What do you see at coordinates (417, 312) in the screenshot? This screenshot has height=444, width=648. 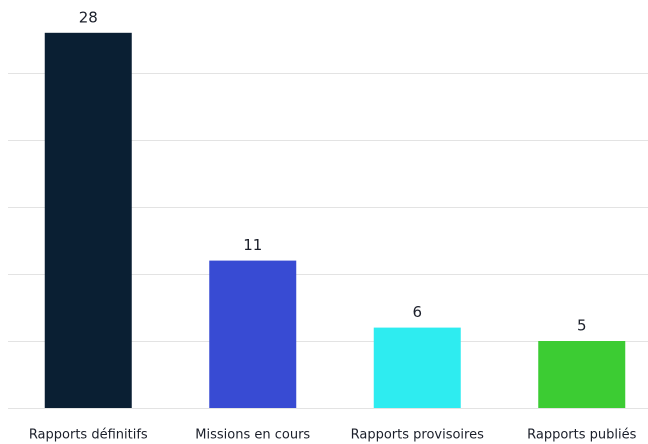 I see `value-label: 6` at bounding box center [417, 312].